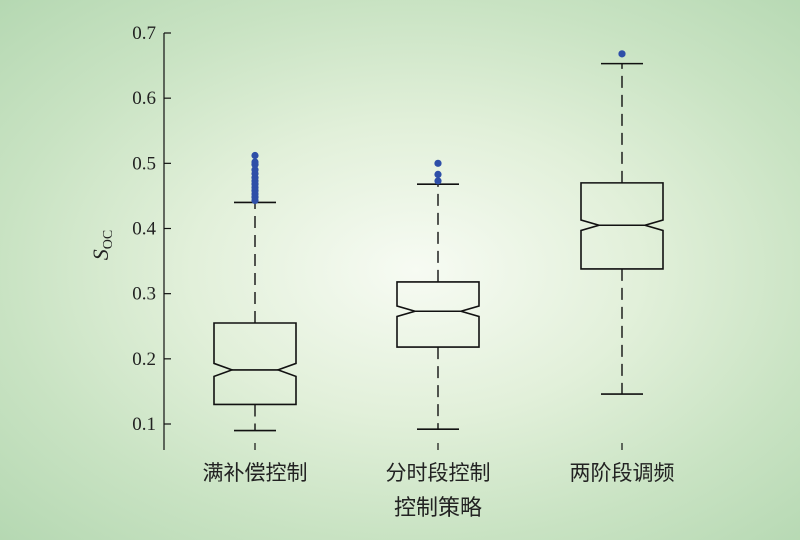 The height and width of the screenshot is (540, 800). Describe the element at coordinates (144, 229) in the screenshot. I see `y-tick-label: 0.4` at that location.